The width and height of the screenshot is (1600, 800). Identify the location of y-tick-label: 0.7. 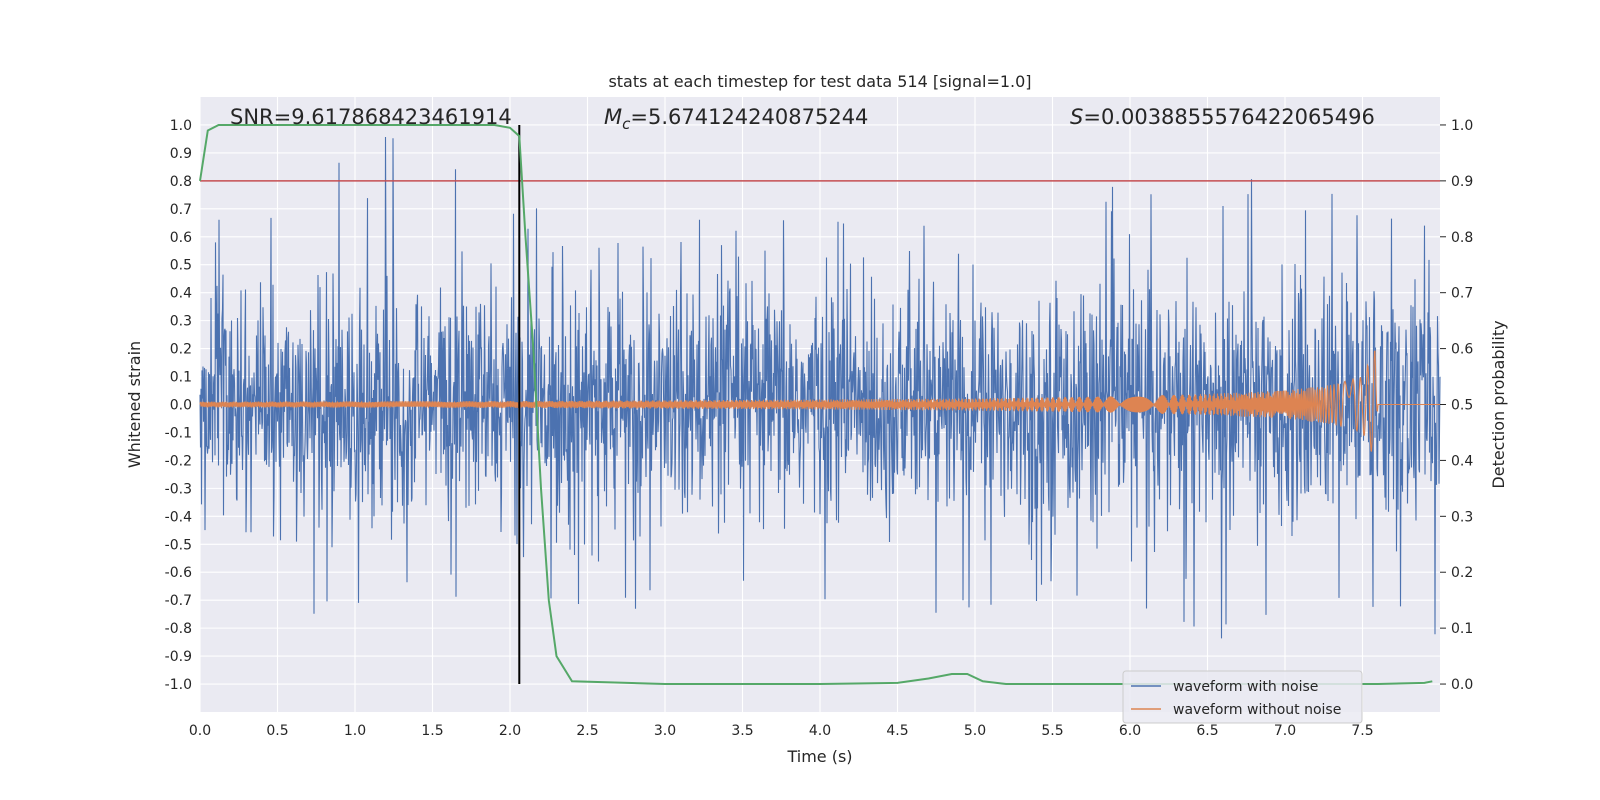
(181, 210).